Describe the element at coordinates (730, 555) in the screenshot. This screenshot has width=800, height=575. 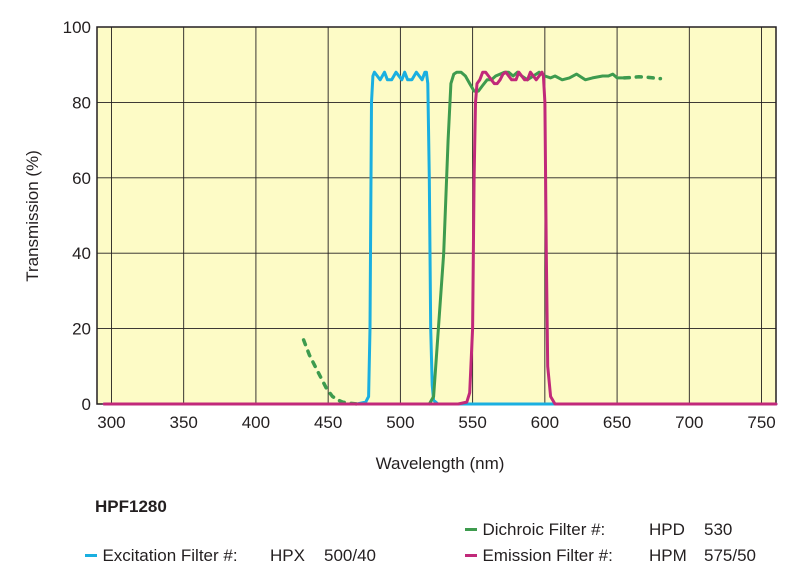
I see `legend-value: 575/50` at that location.